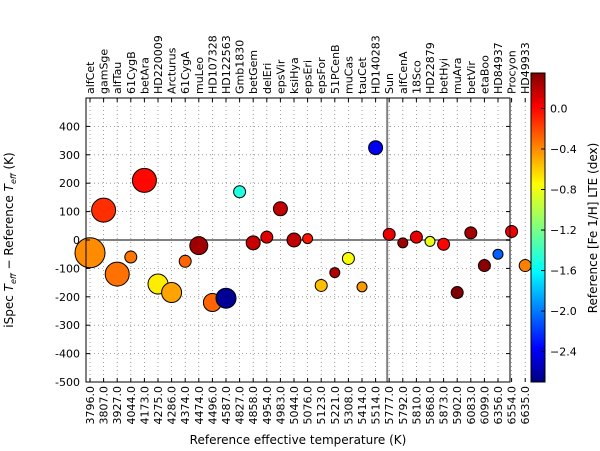 Image resolution: width=600 pixels, height=451 pixels. Describe the element at coordinates (90, 253) in the screenshot. I see `data-point-alfCet` at that location.